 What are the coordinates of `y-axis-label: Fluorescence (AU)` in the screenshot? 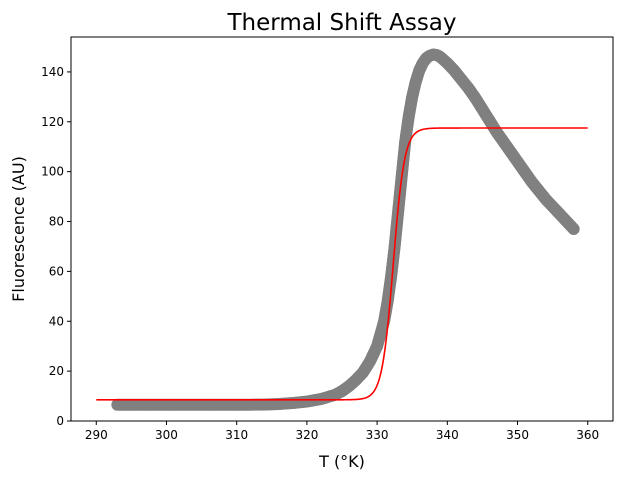 It's located at (18, 229).